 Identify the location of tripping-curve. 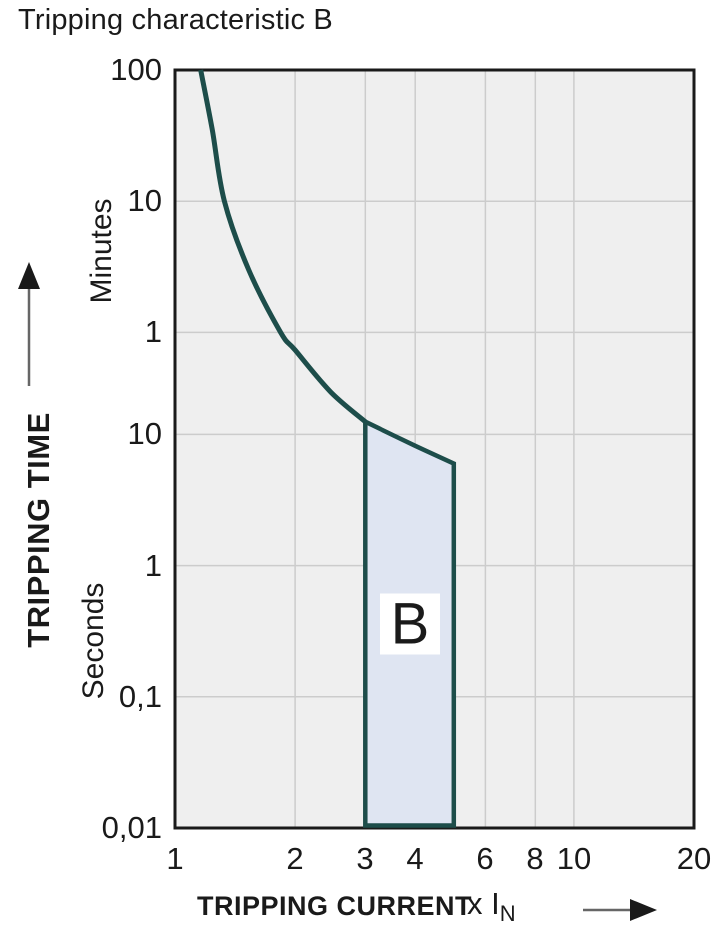
(282, 246).